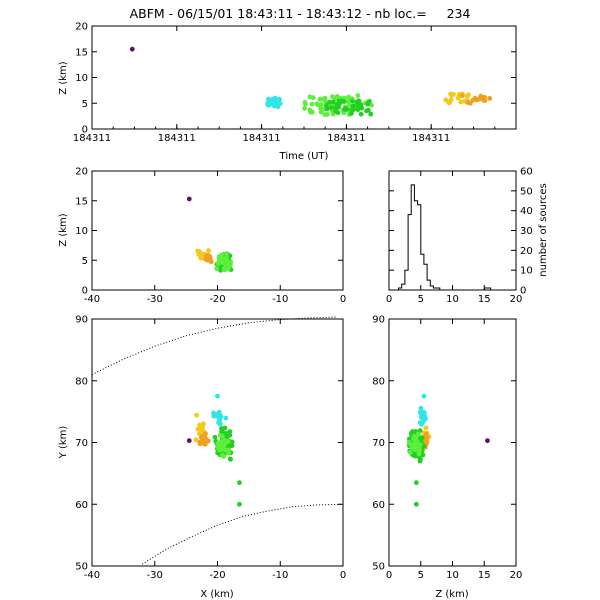  What do you see at coordinates (242, 534) in the screenshot?
I see `range-ring-curve` at bounding box center [242, 534].